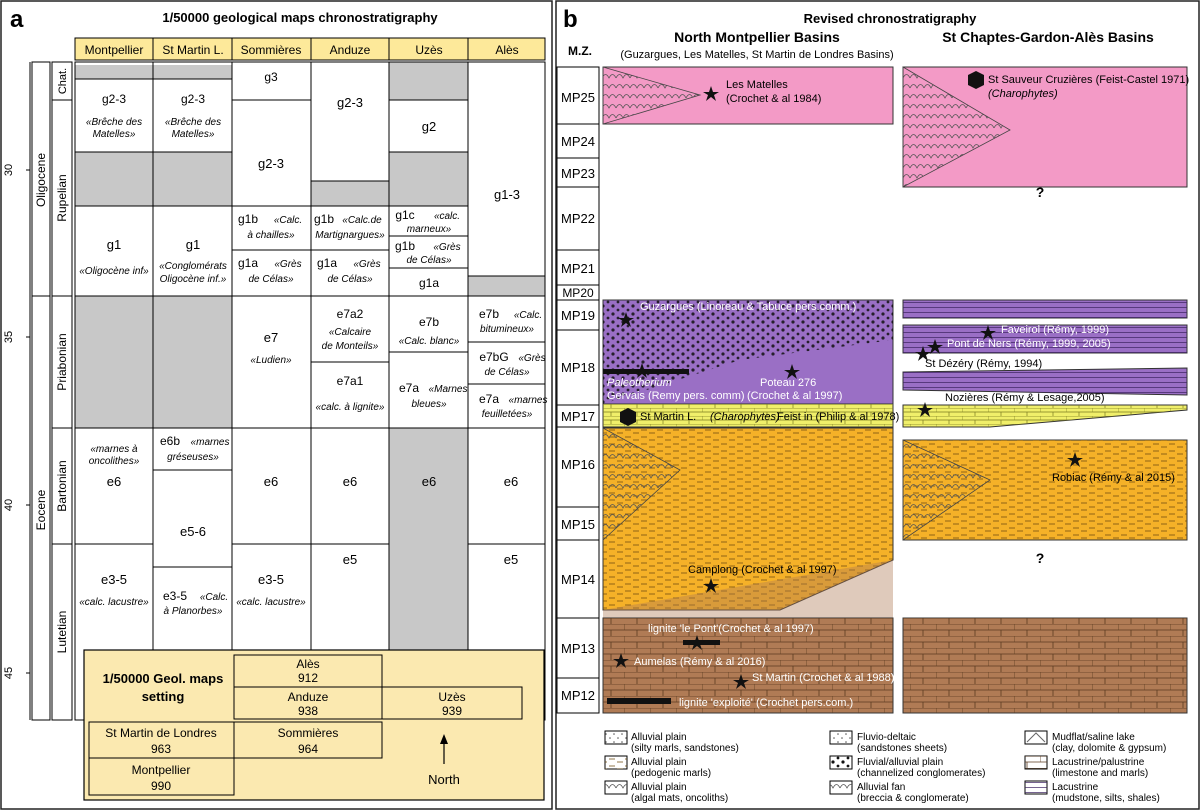 The height and width of the screenshot is (811, 1200). Describe the element at coordinates (114, 579) in the screenshot. I see `cell-mtp-e35: e3-5` at that location.